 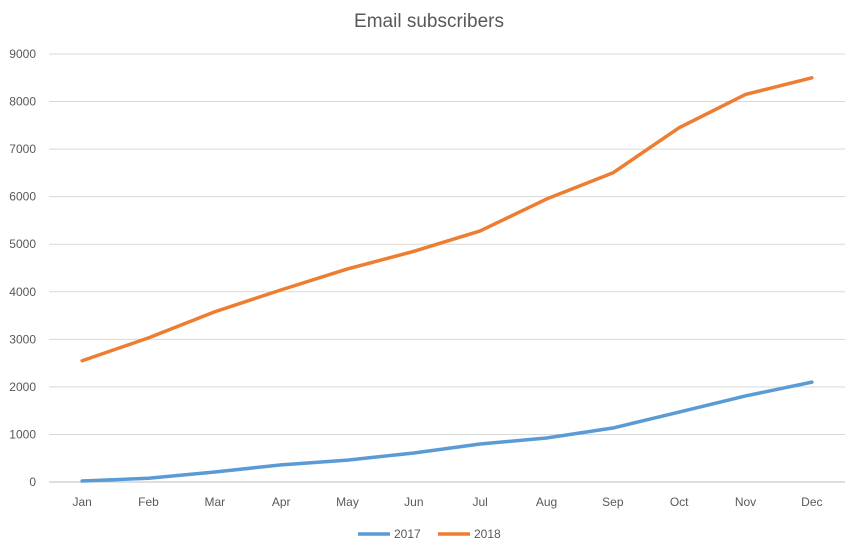 What do you see at coordinates (22, 197) in the screenshot?
I see `y-tick-label: 6000` at bounding box center [22, 197].